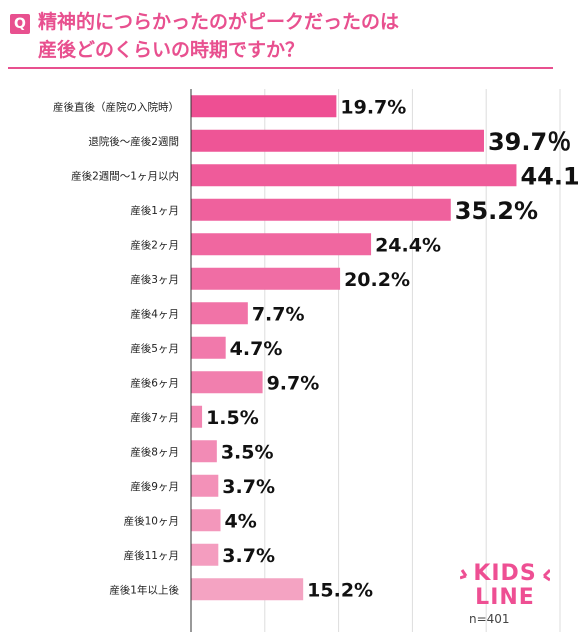  I want to click on category-label: 産後11ヶ月, so click(151, 555).